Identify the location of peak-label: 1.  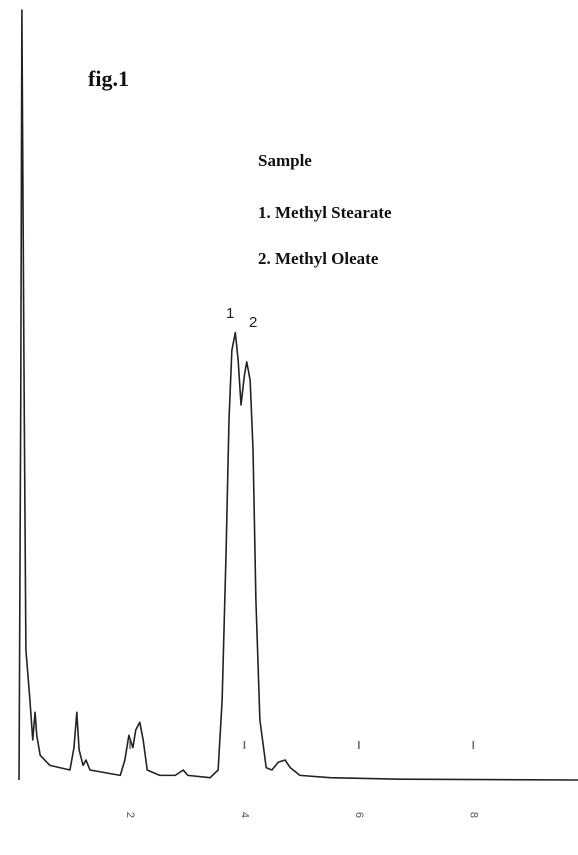
(230, 313).